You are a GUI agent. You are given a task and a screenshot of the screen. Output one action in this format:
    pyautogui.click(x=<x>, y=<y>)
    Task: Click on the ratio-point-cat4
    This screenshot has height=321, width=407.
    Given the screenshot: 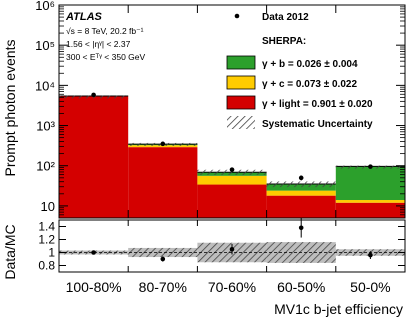 What is the action you would take?
    pyautogui.click(x=370, y=255)
    